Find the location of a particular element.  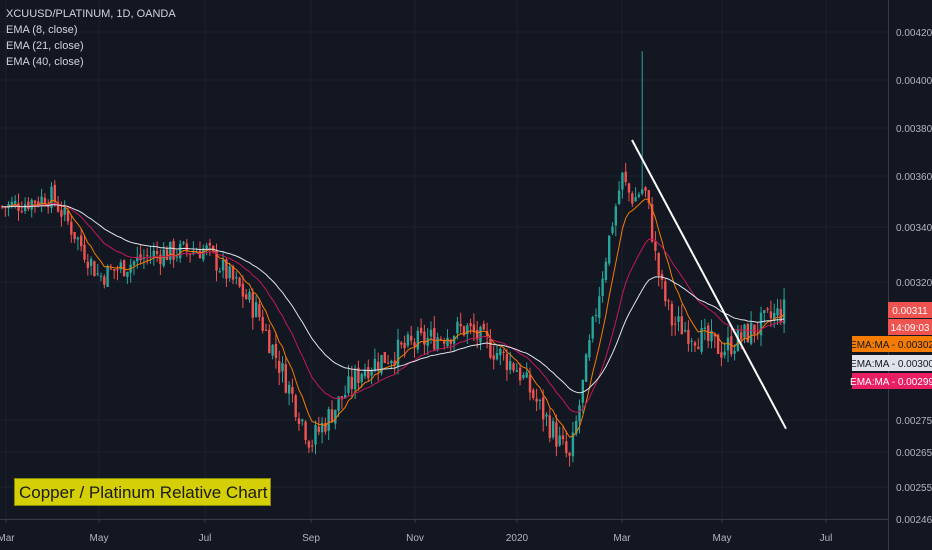

price-tag-label: EMA:MA - 0.00300 is located at coordinates (891, 364).